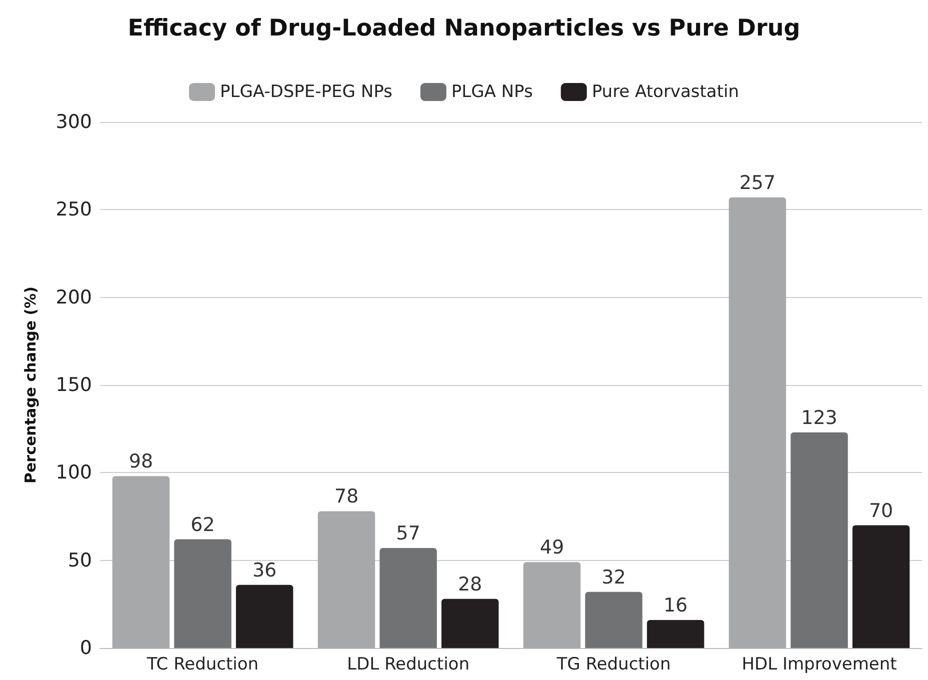 The width and height of the screenshot is (928, 680). What do you see at coordinates (202, 525) in the screenshot?
I see `data-label: 62` at bounding box center [202, 525].